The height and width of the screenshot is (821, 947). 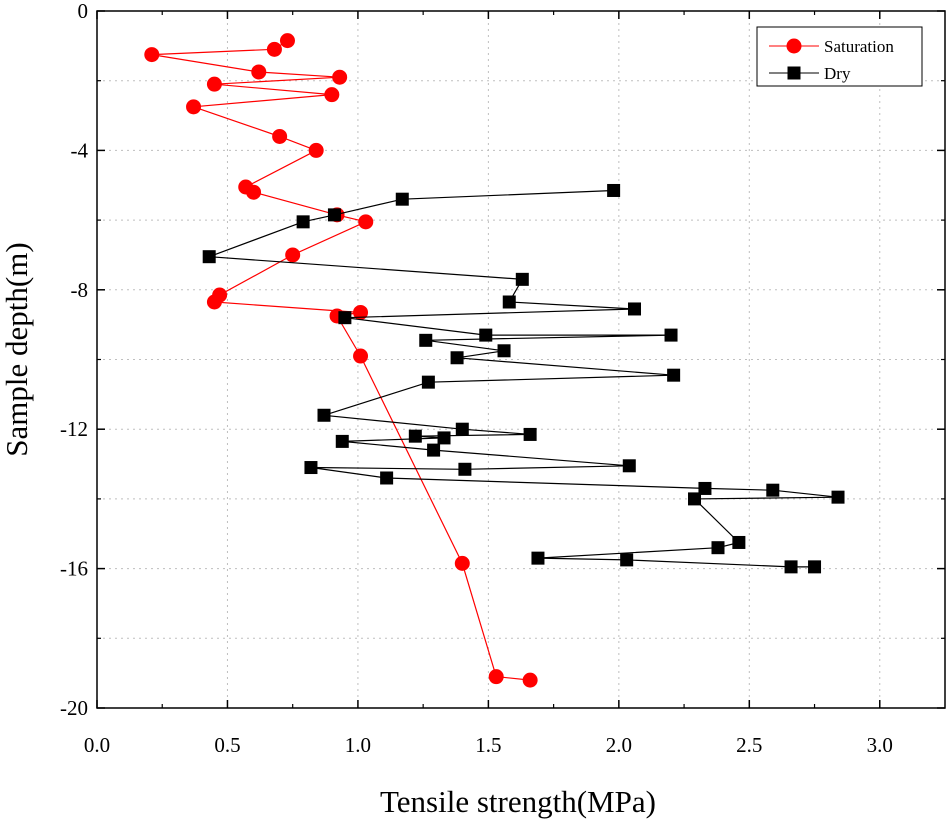 What do you see at coordinates (794, 46) in the screenshot?
I see `legend-marker-saturation` at bounding box center [794, 46].